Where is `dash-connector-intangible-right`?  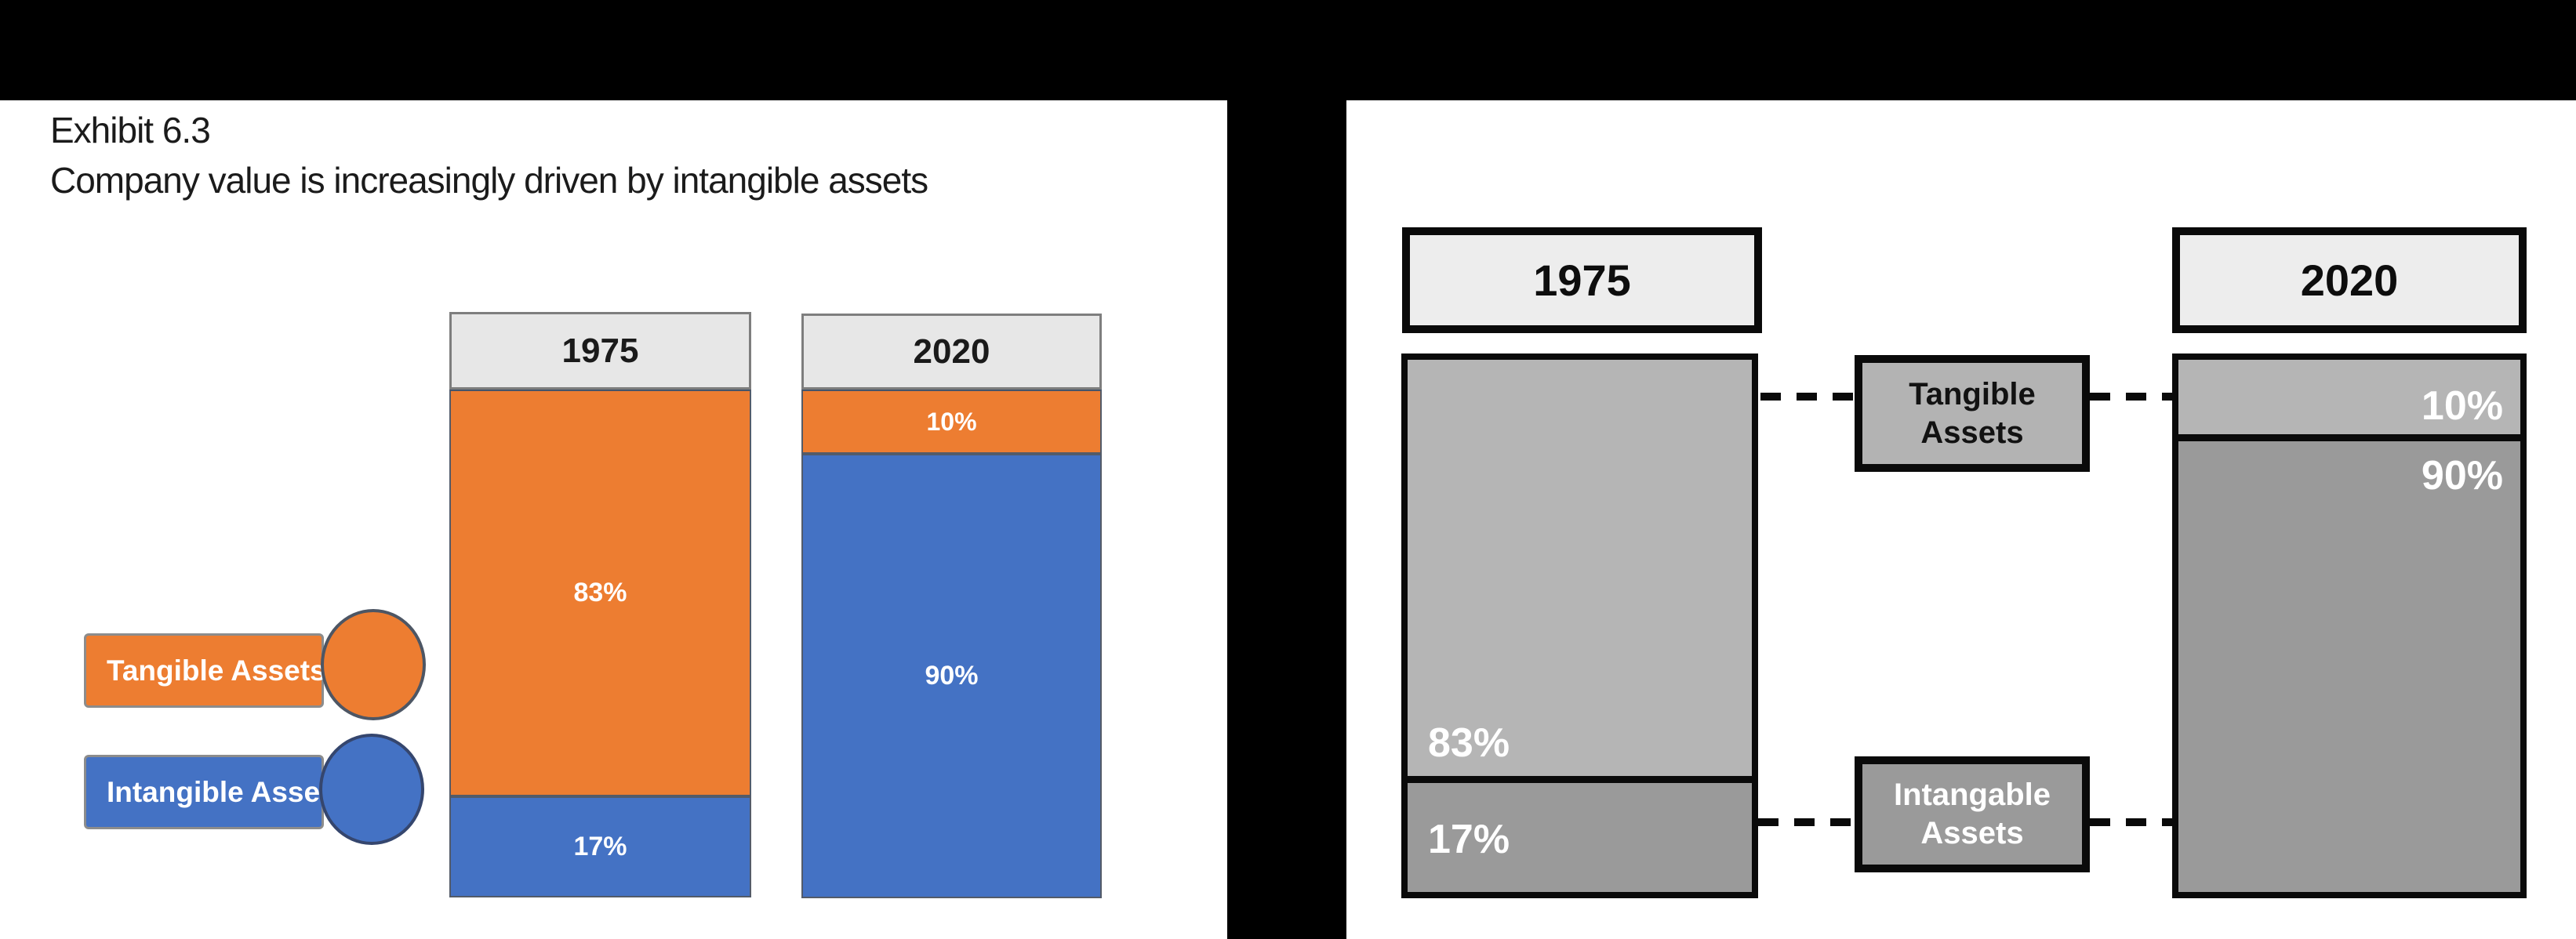 dash-connector-intangible-right is located at coordinates (2131, 822).